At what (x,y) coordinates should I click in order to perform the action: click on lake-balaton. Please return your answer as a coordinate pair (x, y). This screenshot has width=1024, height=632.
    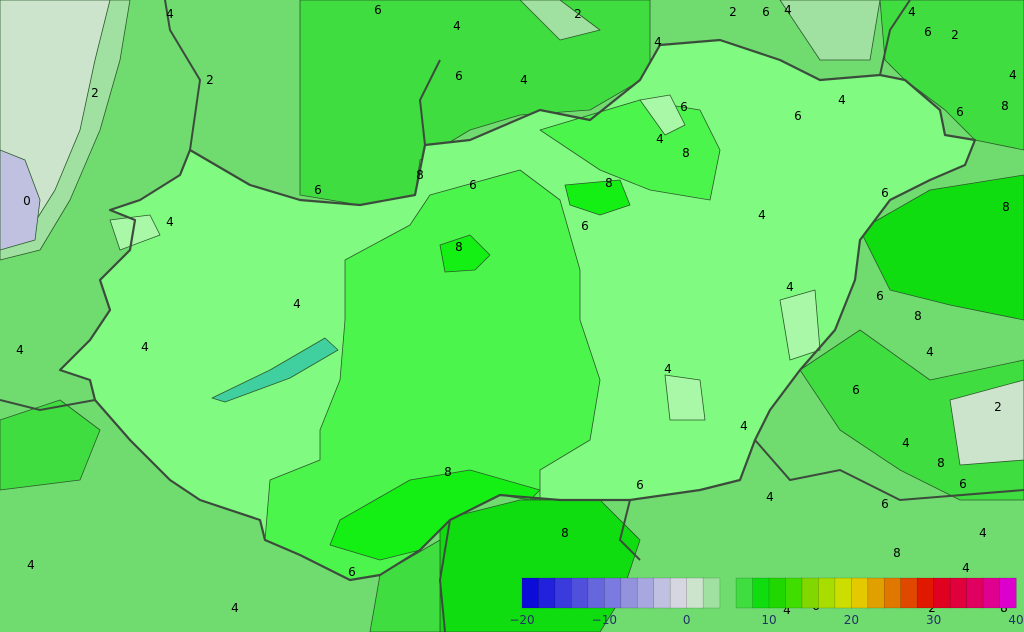
    Looking at the image, I should click on (275, 370).